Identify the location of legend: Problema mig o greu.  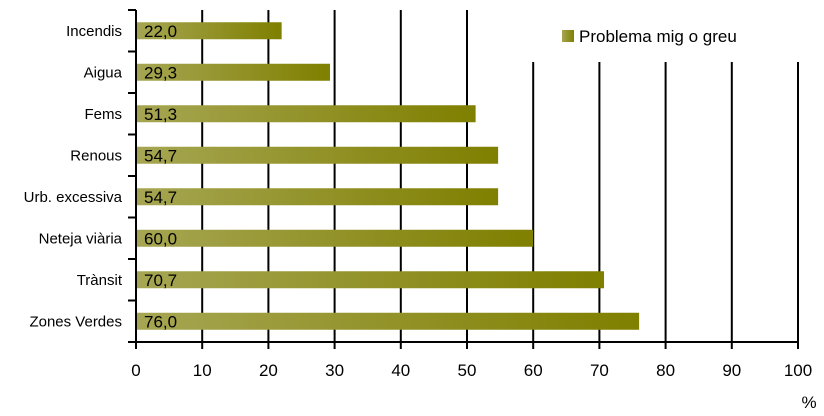
(675, 38).